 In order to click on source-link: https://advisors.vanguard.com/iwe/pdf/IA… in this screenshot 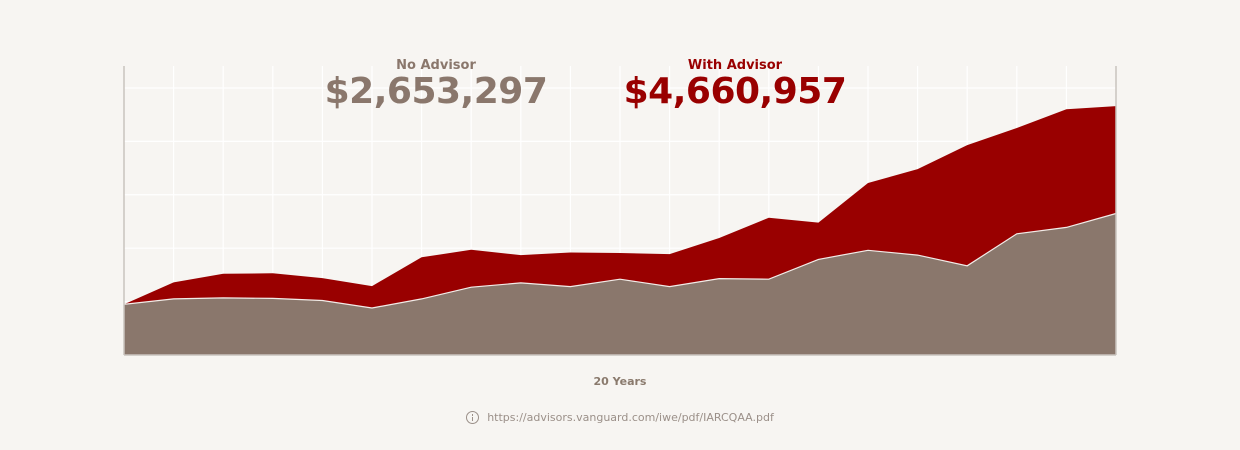, I will do `click(630, 417)`.